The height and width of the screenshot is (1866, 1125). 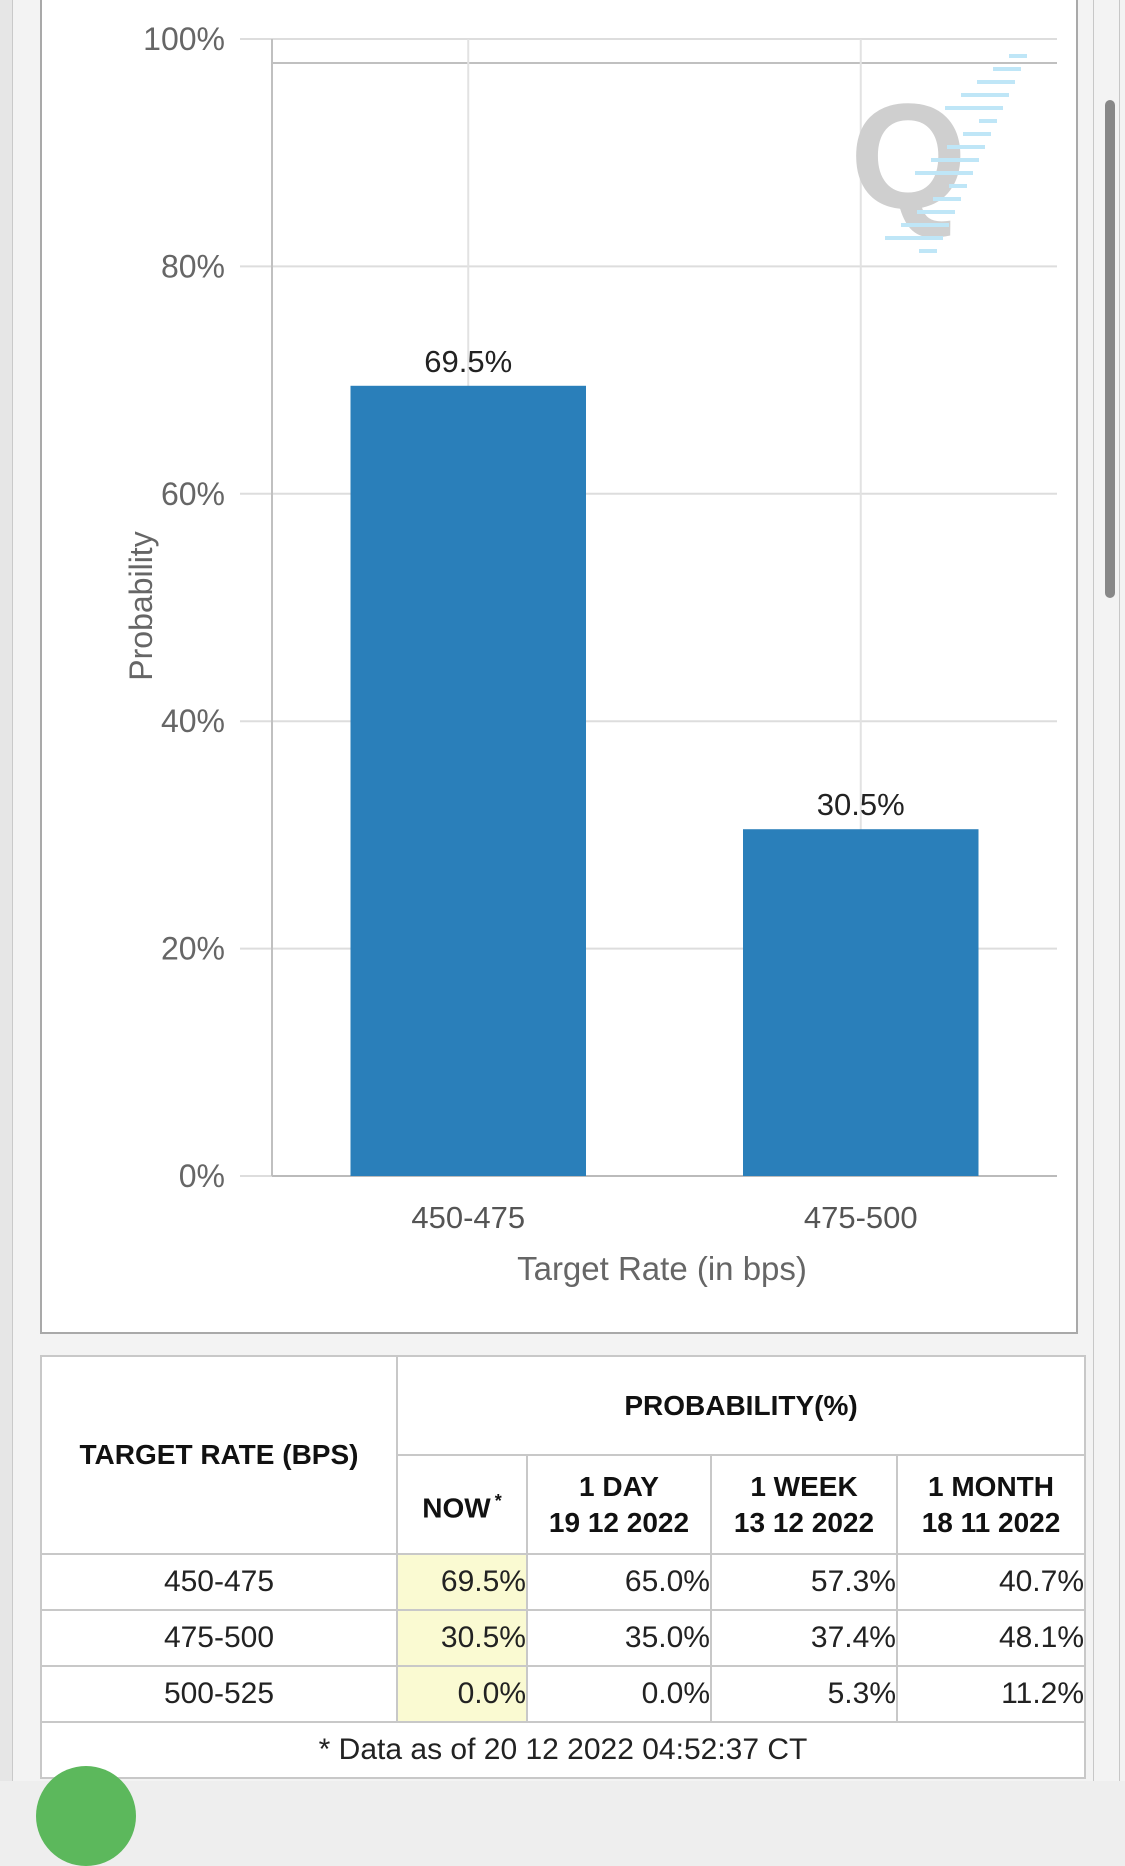 I want to click on header-now: NOW *, so click(x=462, y=1504).